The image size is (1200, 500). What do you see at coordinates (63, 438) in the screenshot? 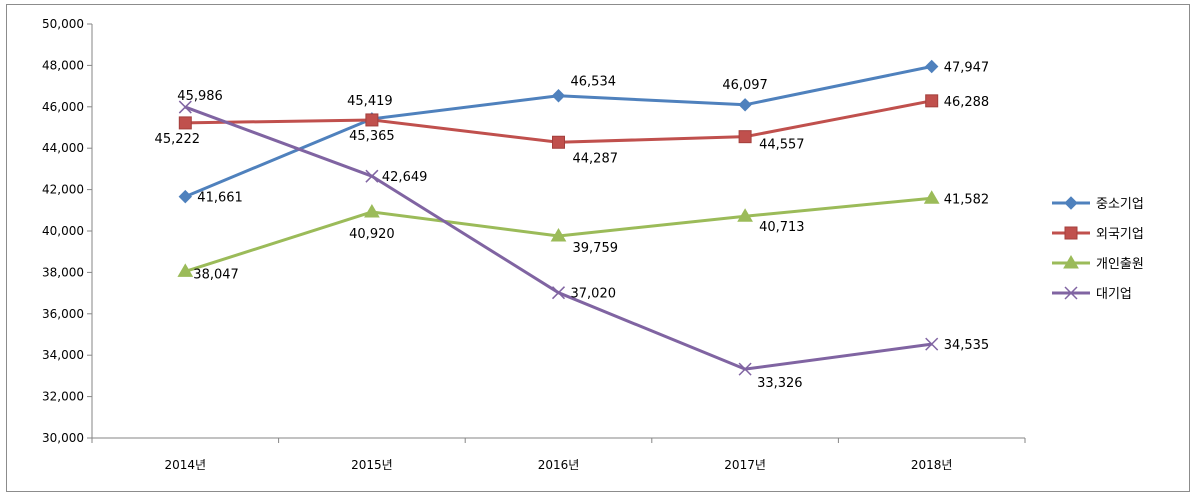
I see `y-tick-label: 30,000` at bounding box center [63, 438].